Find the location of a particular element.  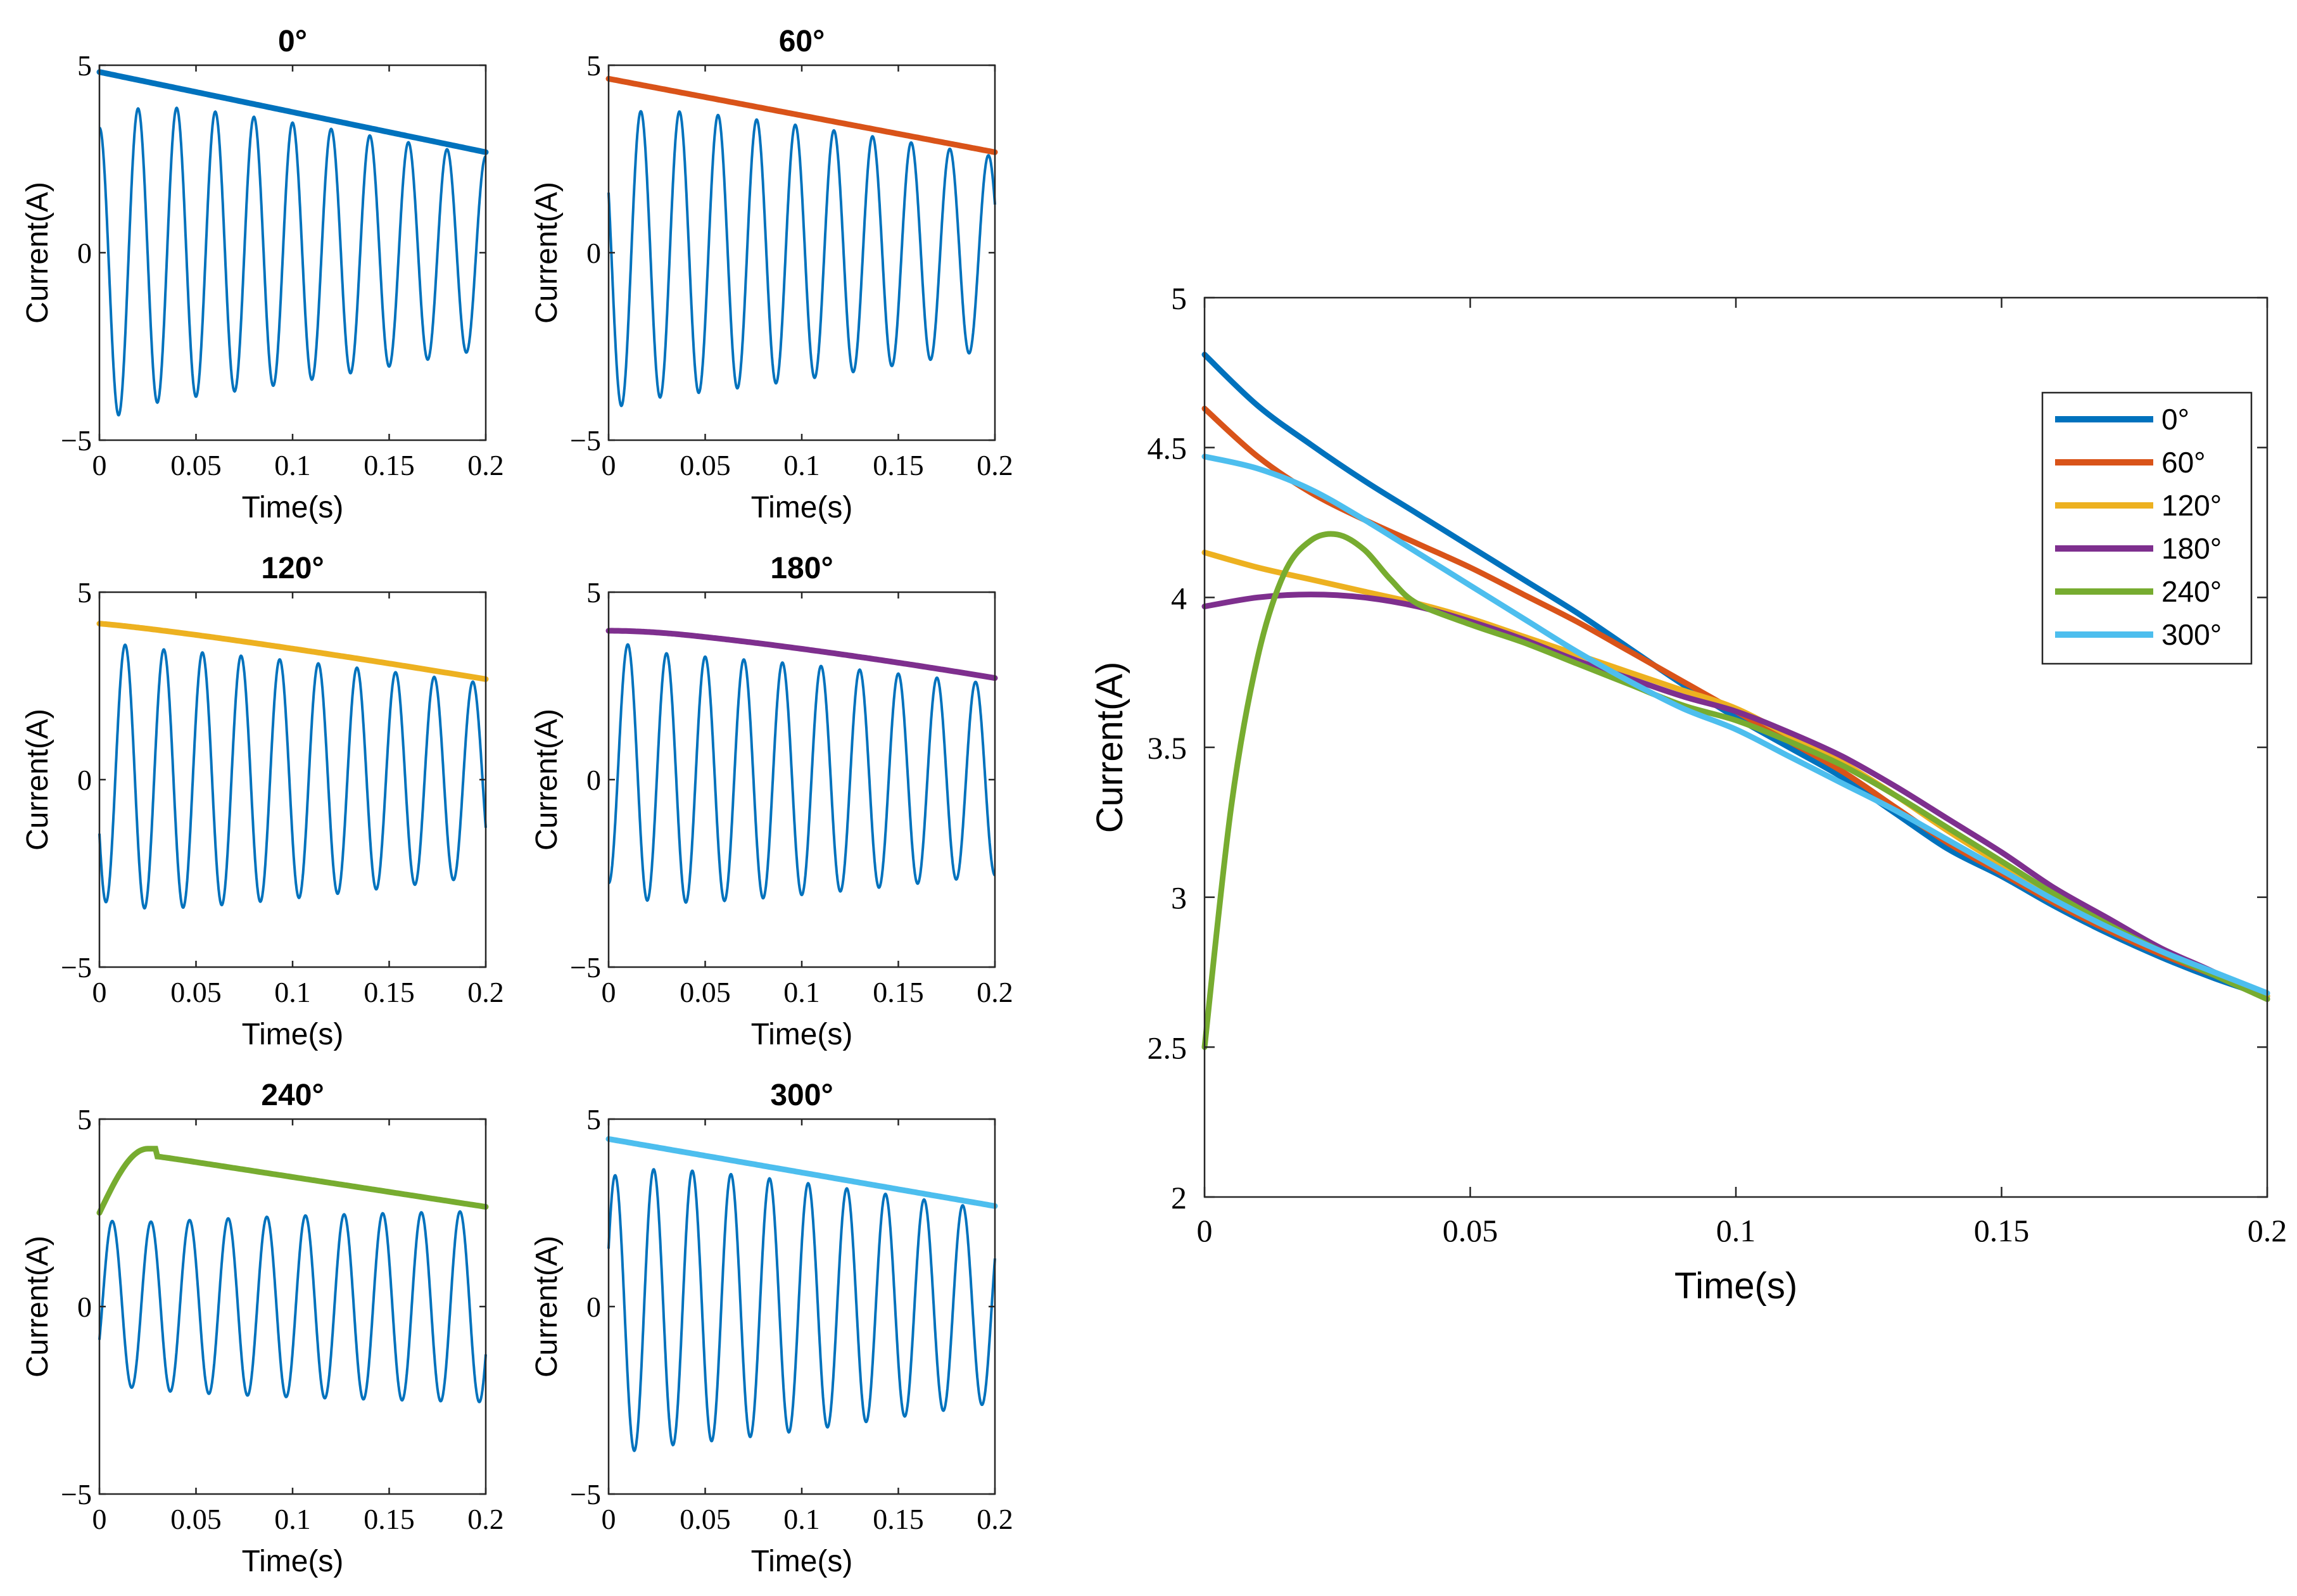

legend-label: 300° is located at coordinates (2191, 634).